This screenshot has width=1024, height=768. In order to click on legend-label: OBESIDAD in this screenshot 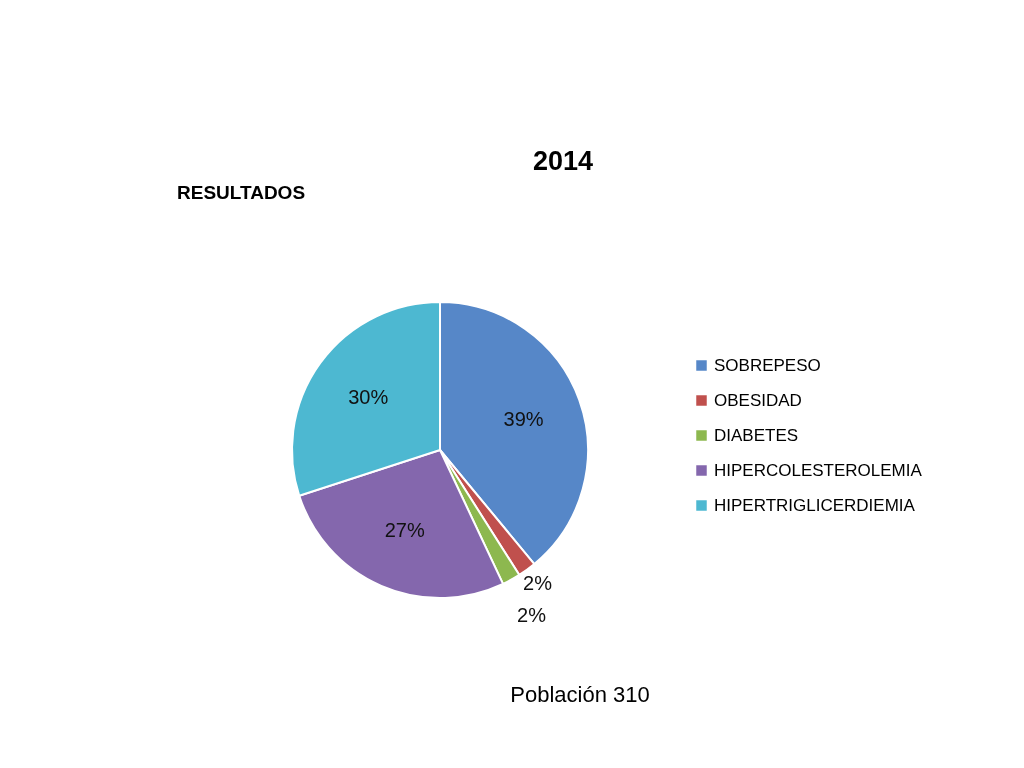, I will do `click(758, 400)`.